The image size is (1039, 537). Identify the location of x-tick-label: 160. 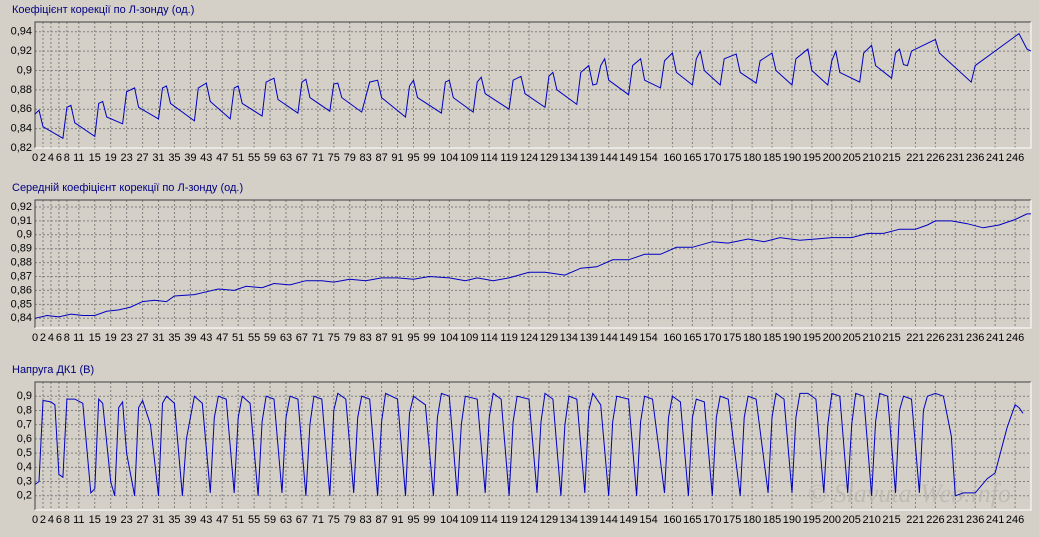
(672, 158).